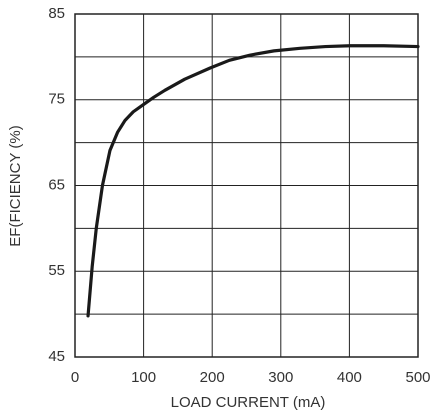  Describe the element at coordinates (280, 377) in the screenshot. I see `x-tick-label: 300` at that location.